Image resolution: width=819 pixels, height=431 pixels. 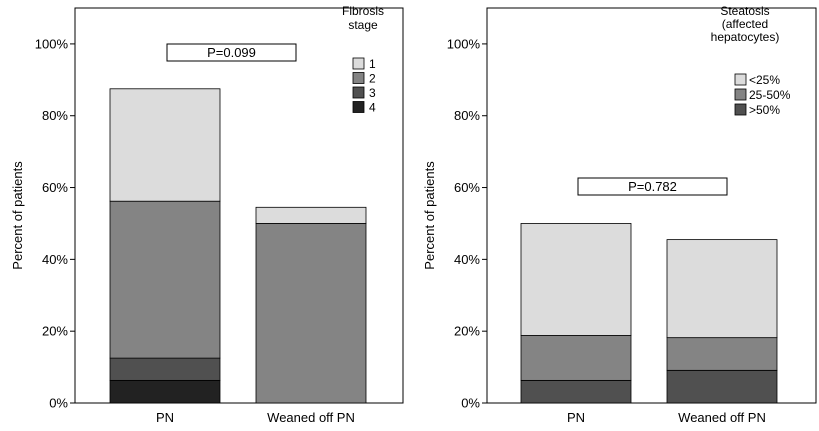 I want to click on legend-title: hepatocytes), so click(x=745, y=37).